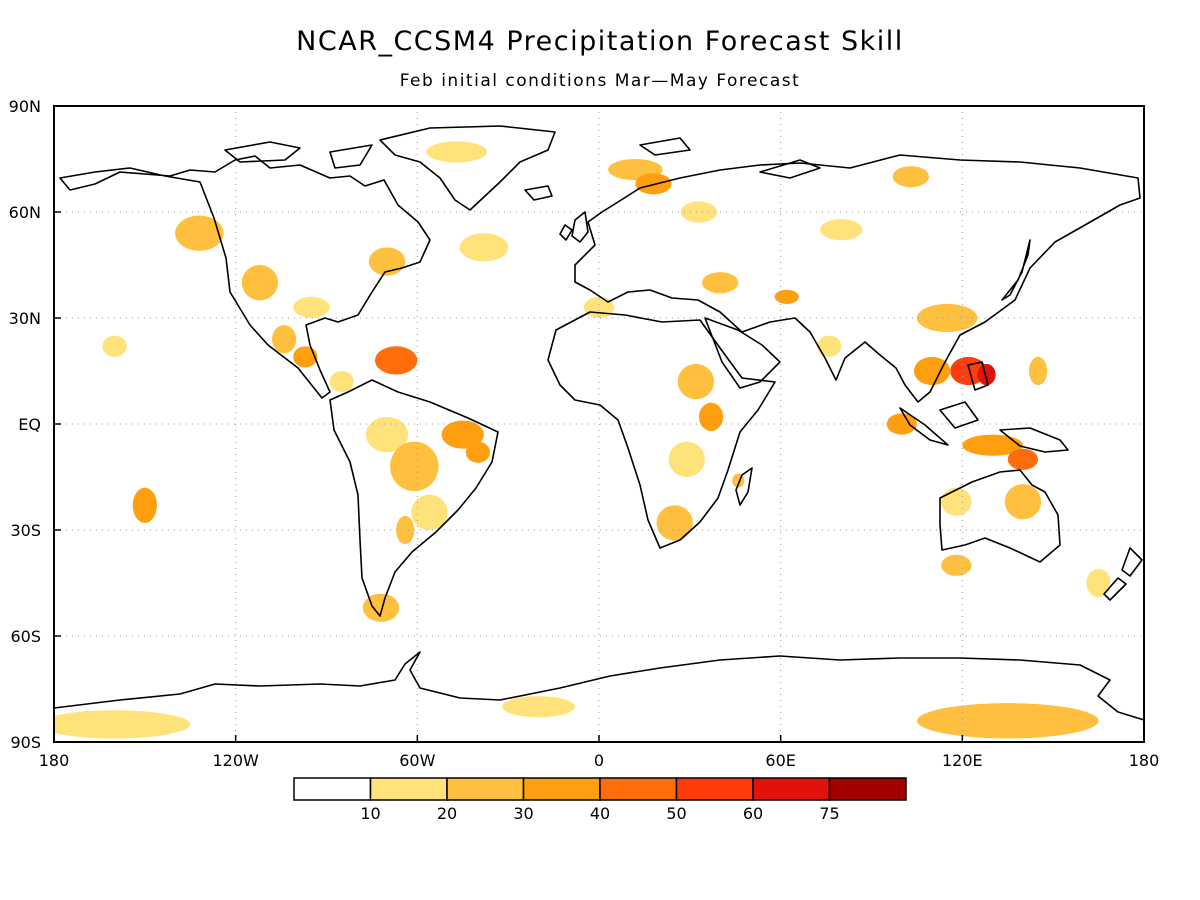  I want to click on coastline-se-asia-islands, so click(984, 407).